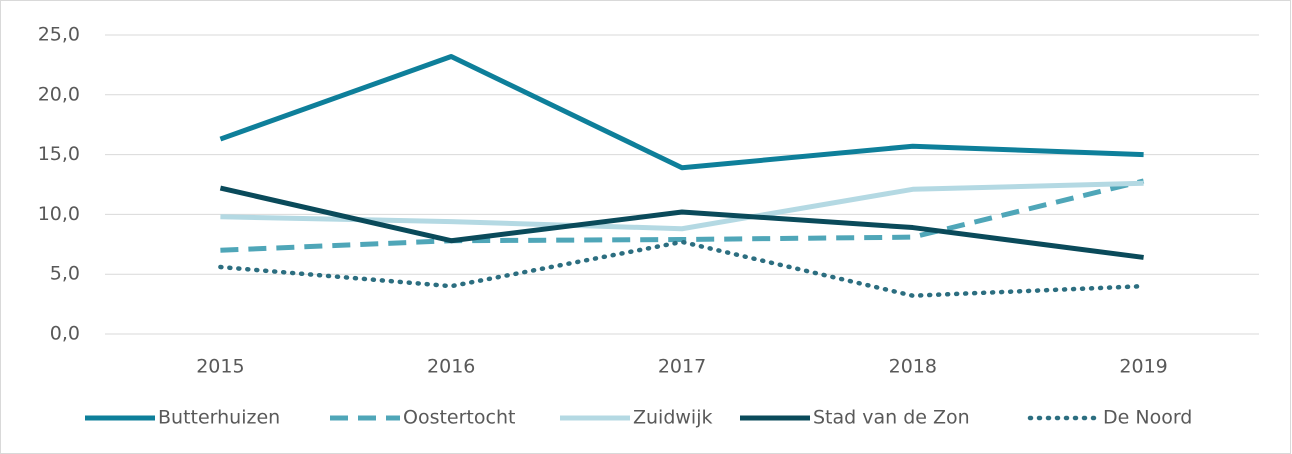 This screenshot has width=1292, height=454. What do you see at coordinates (1143, 367) in the screenshot?
I see `x-tick-label: 2019` at bounding box center [1143, 367].